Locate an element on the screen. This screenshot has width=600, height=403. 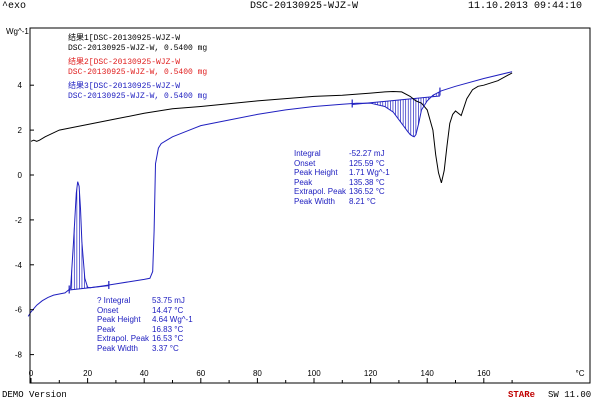
y-tick-label: -4 is located at coordinates (19, 265).